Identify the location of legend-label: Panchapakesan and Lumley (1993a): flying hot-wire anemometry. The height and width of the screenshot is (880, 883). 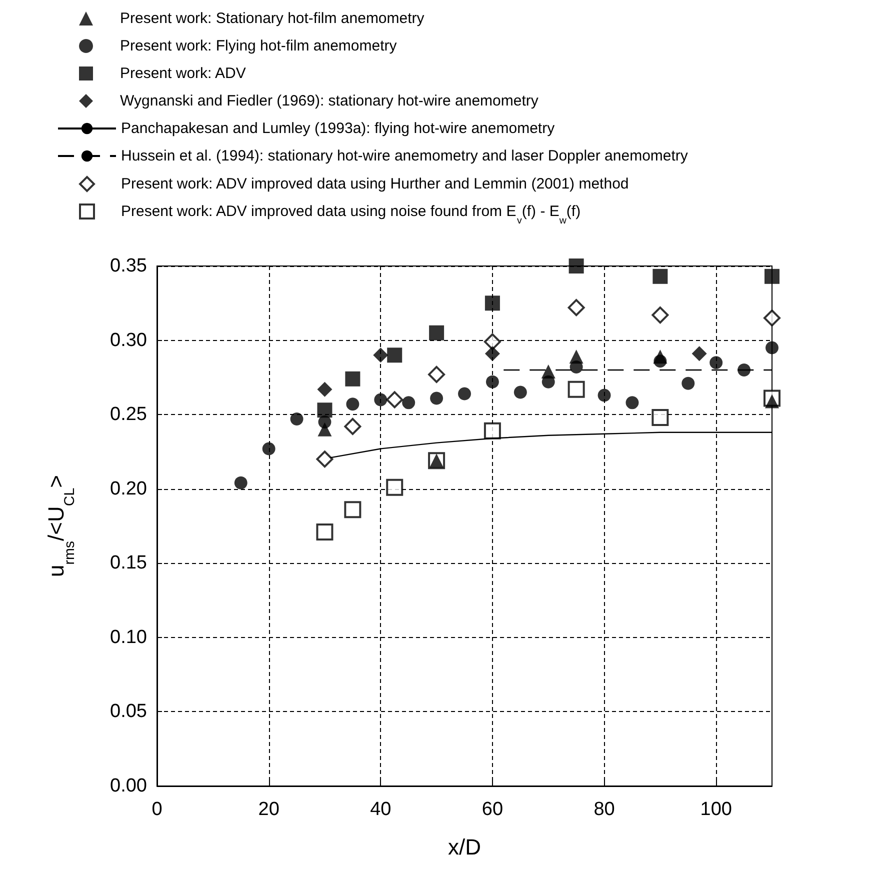
(338, 128).